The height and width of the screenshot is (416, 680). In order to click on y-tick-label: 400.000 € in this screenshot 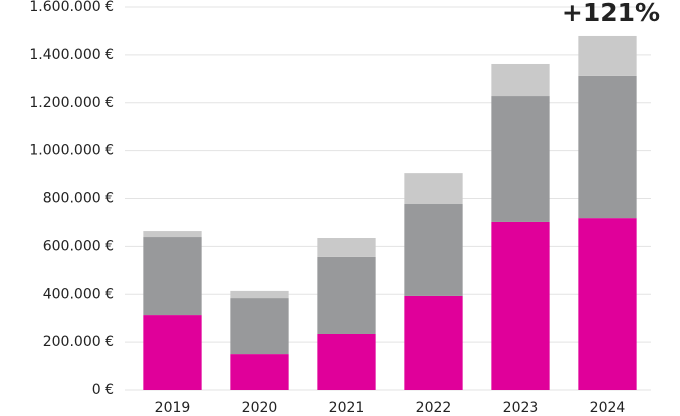, I will do `click(78, 294)`.